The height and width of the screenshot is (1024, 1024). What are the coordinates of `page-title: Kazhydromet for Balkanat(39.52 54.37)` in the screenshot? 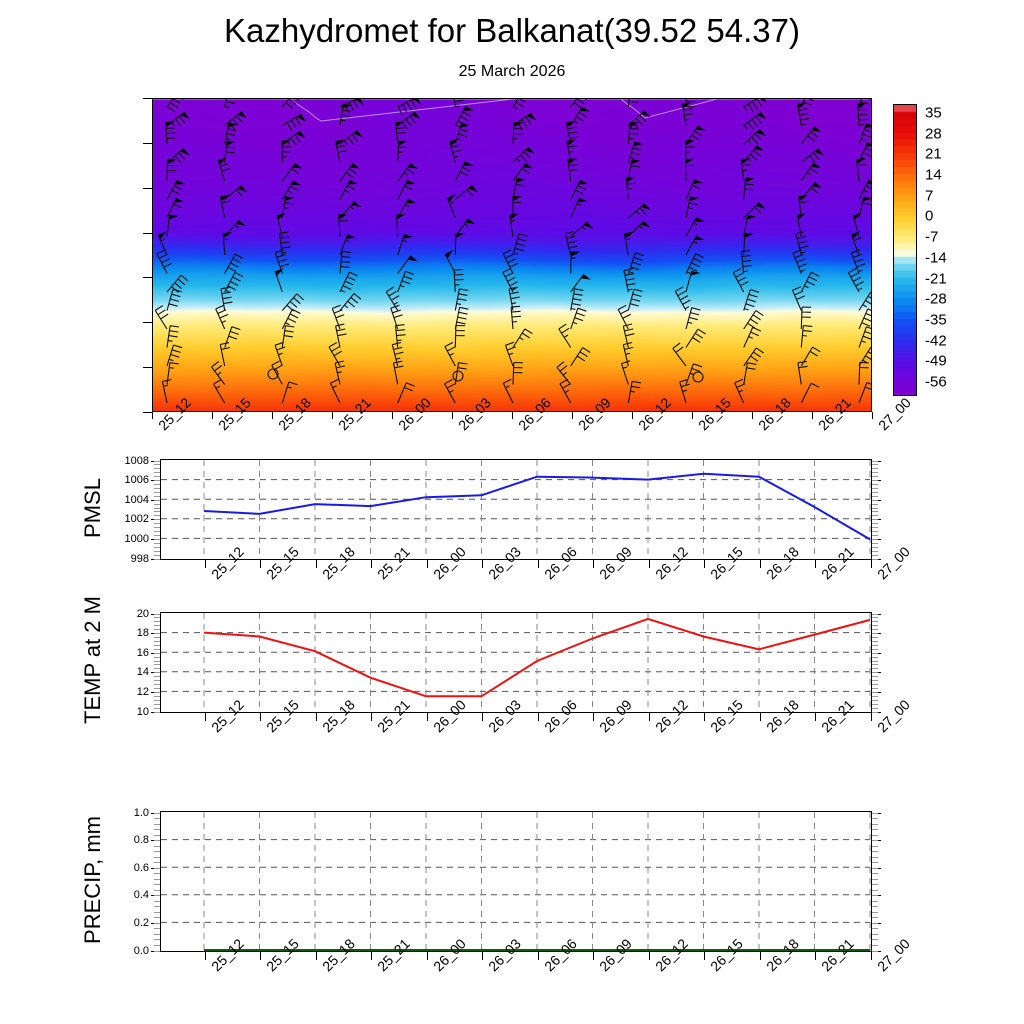 It's located at (511, 30).